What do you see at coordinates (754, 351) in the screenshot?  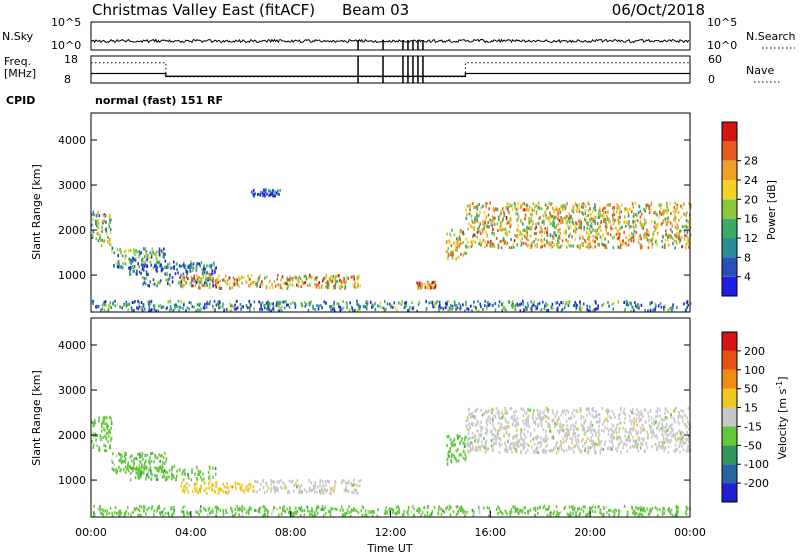 I see `velocity-colorbar-tick-label: 200` at bounding box center [754, 351].